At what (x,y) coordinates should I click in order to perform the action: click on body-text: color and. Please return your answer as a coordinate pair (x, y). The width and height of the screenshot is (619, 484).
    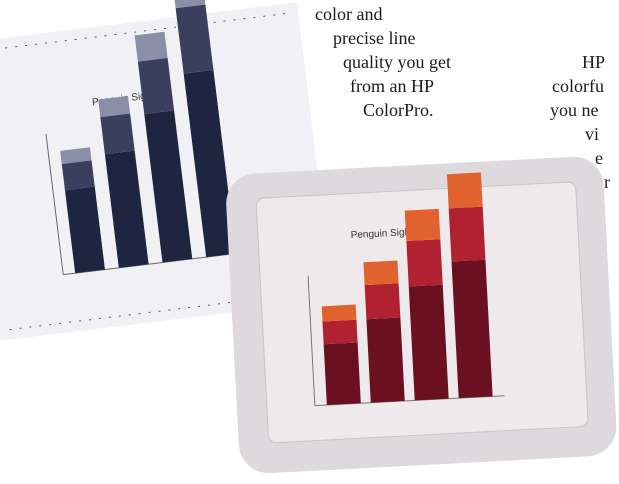
    Looking at the image, I should click on (348, 14).